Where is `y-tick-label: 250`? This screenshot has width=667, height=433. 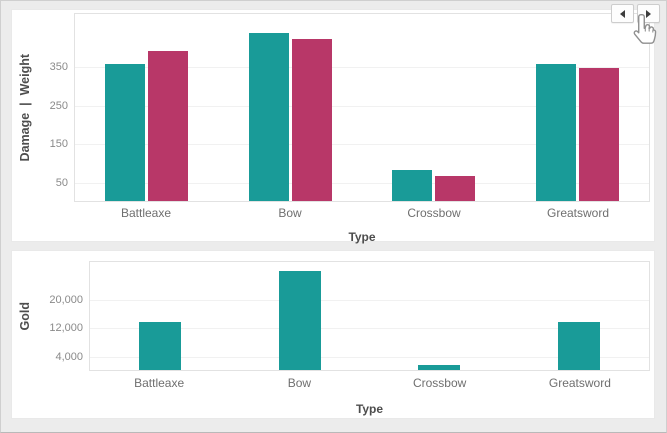 y-tick-label: 250 is located at coordinates (58, 105).